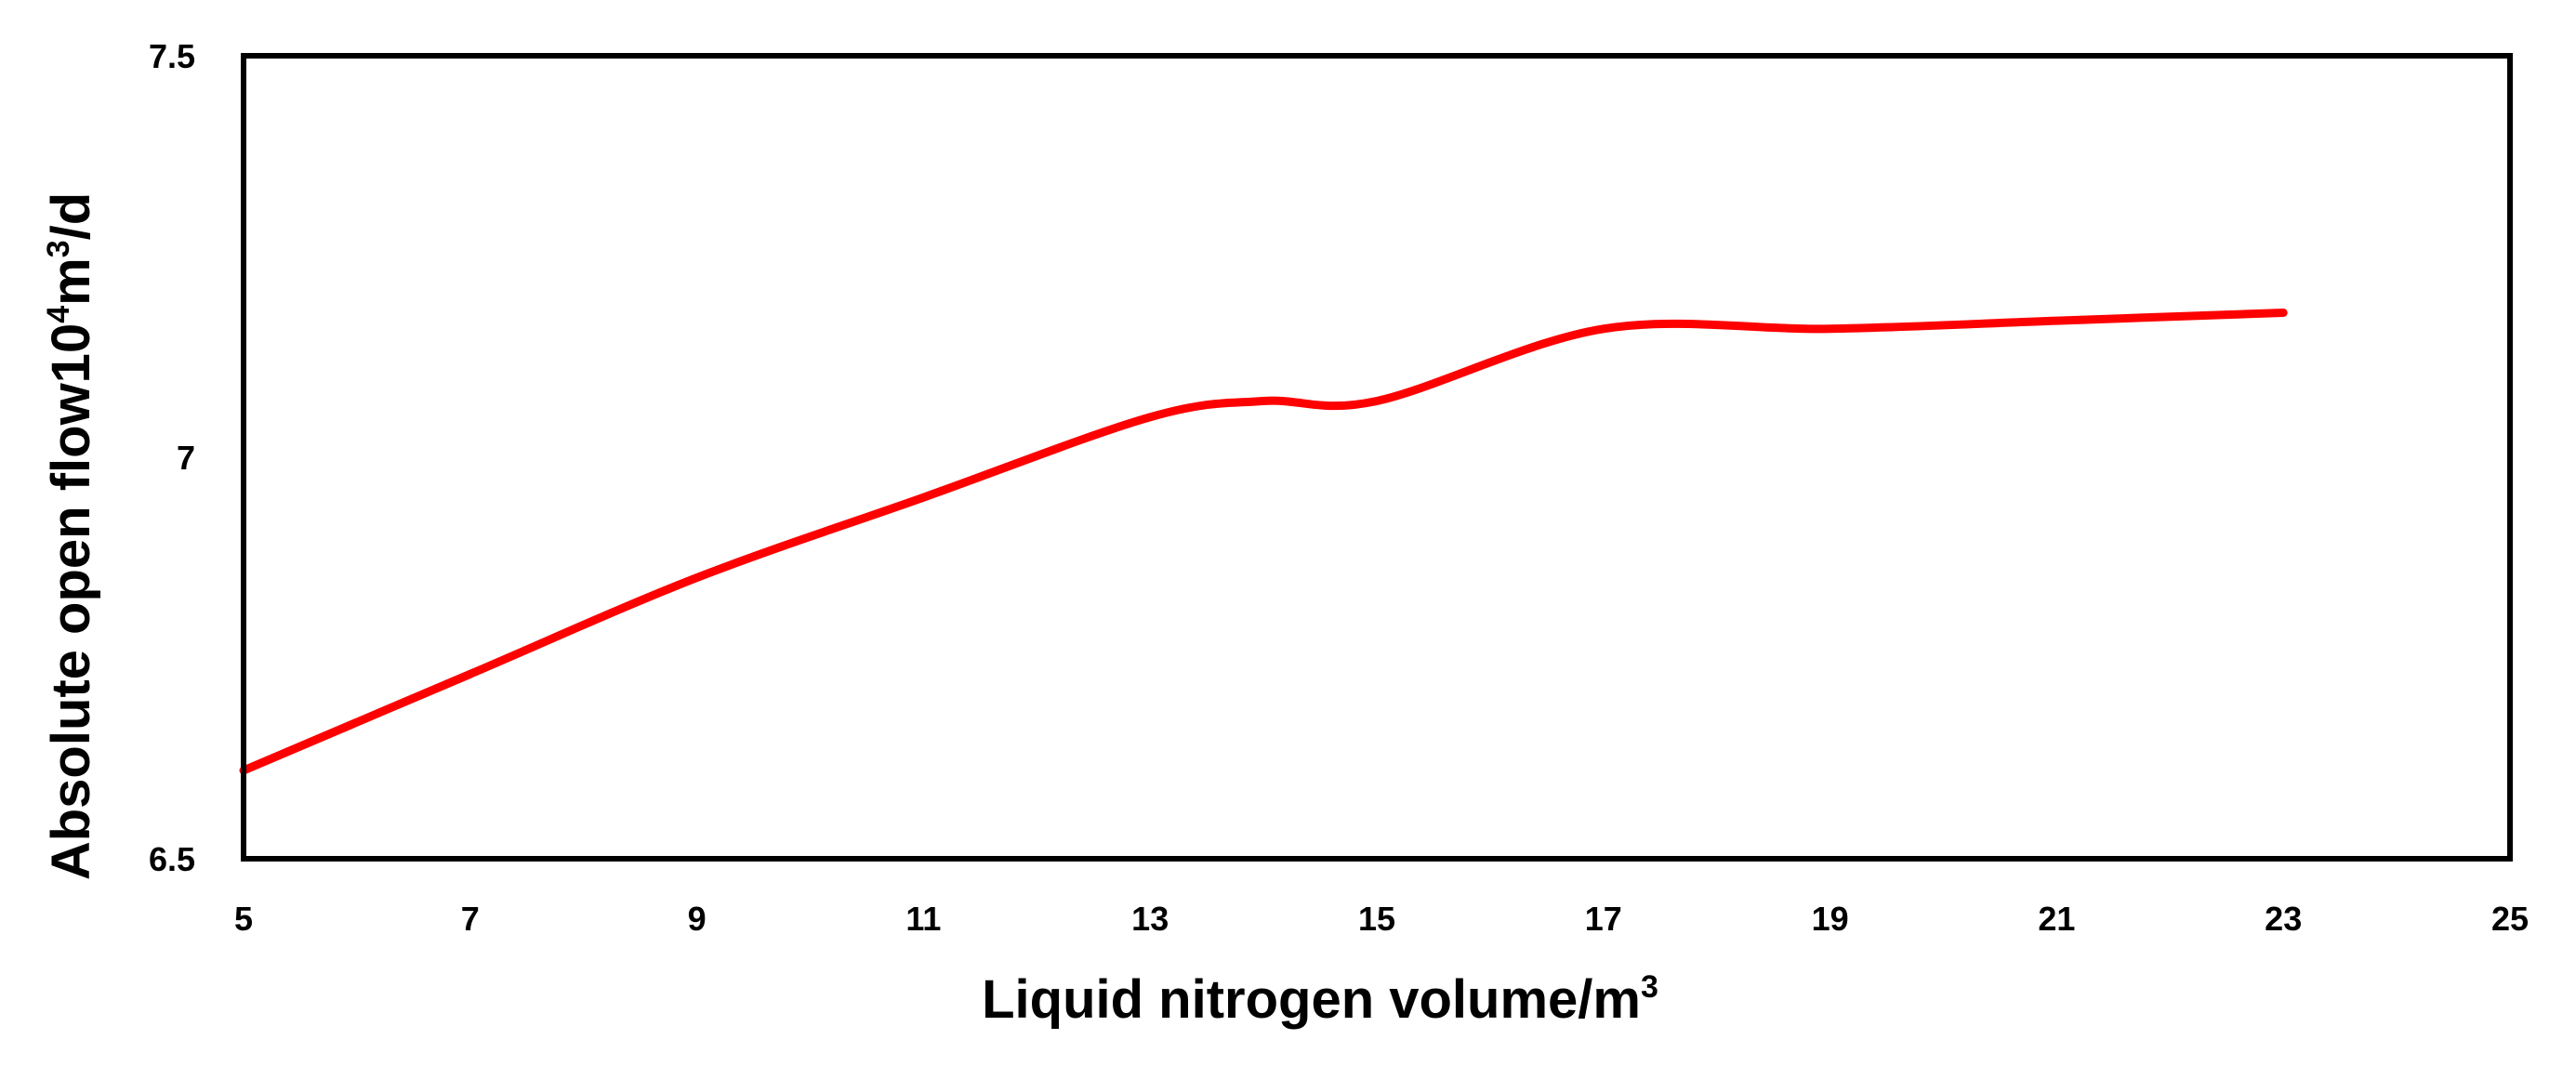 Image resolution: width=2576 pixels, height=1066 pixels. What do you see at coordinates (71, 216) in the screenshot?
I see `y-axis-title-suffix: /d` at bounding box center [71, 216].